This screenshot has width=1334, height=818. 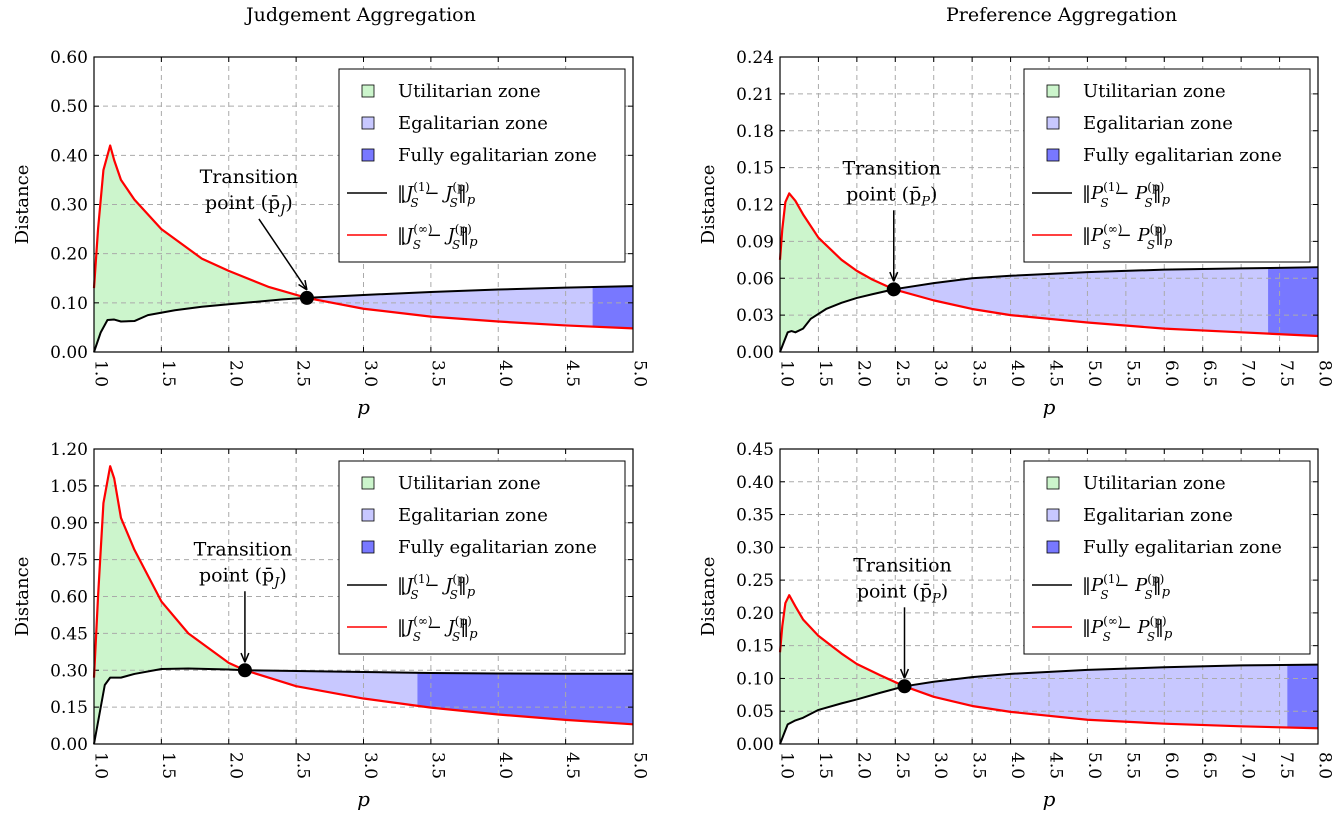 I want to click on x-tick-label: 6.5, so click(x=1209, y=765).